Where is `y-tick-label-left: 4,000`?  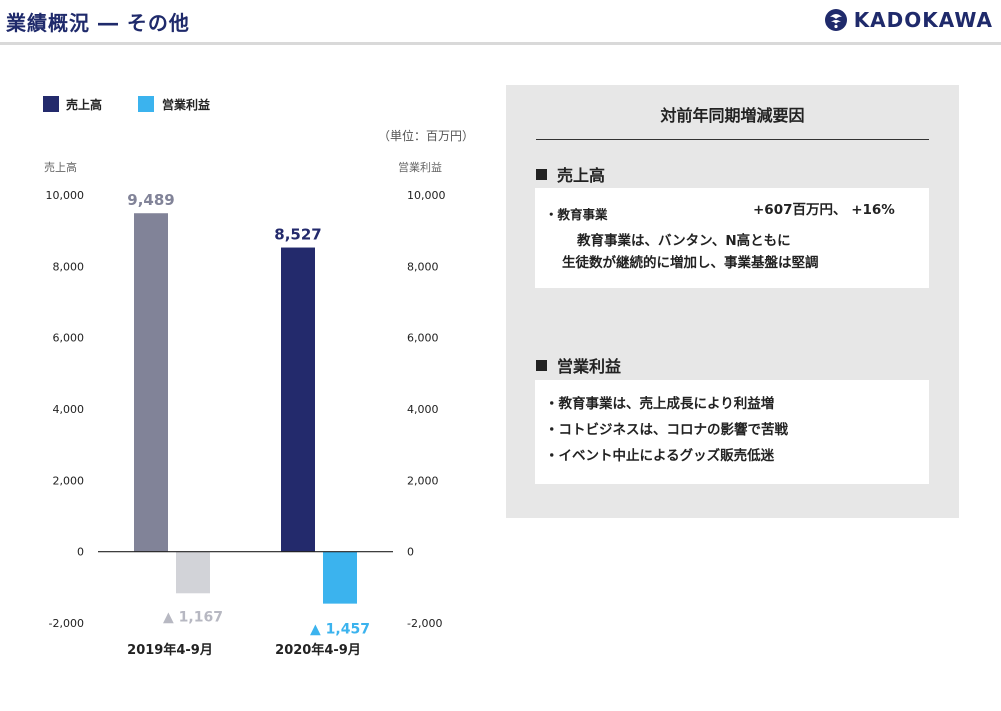 y-tick-label-left: 4,000 is located at coordinates (69, 409).